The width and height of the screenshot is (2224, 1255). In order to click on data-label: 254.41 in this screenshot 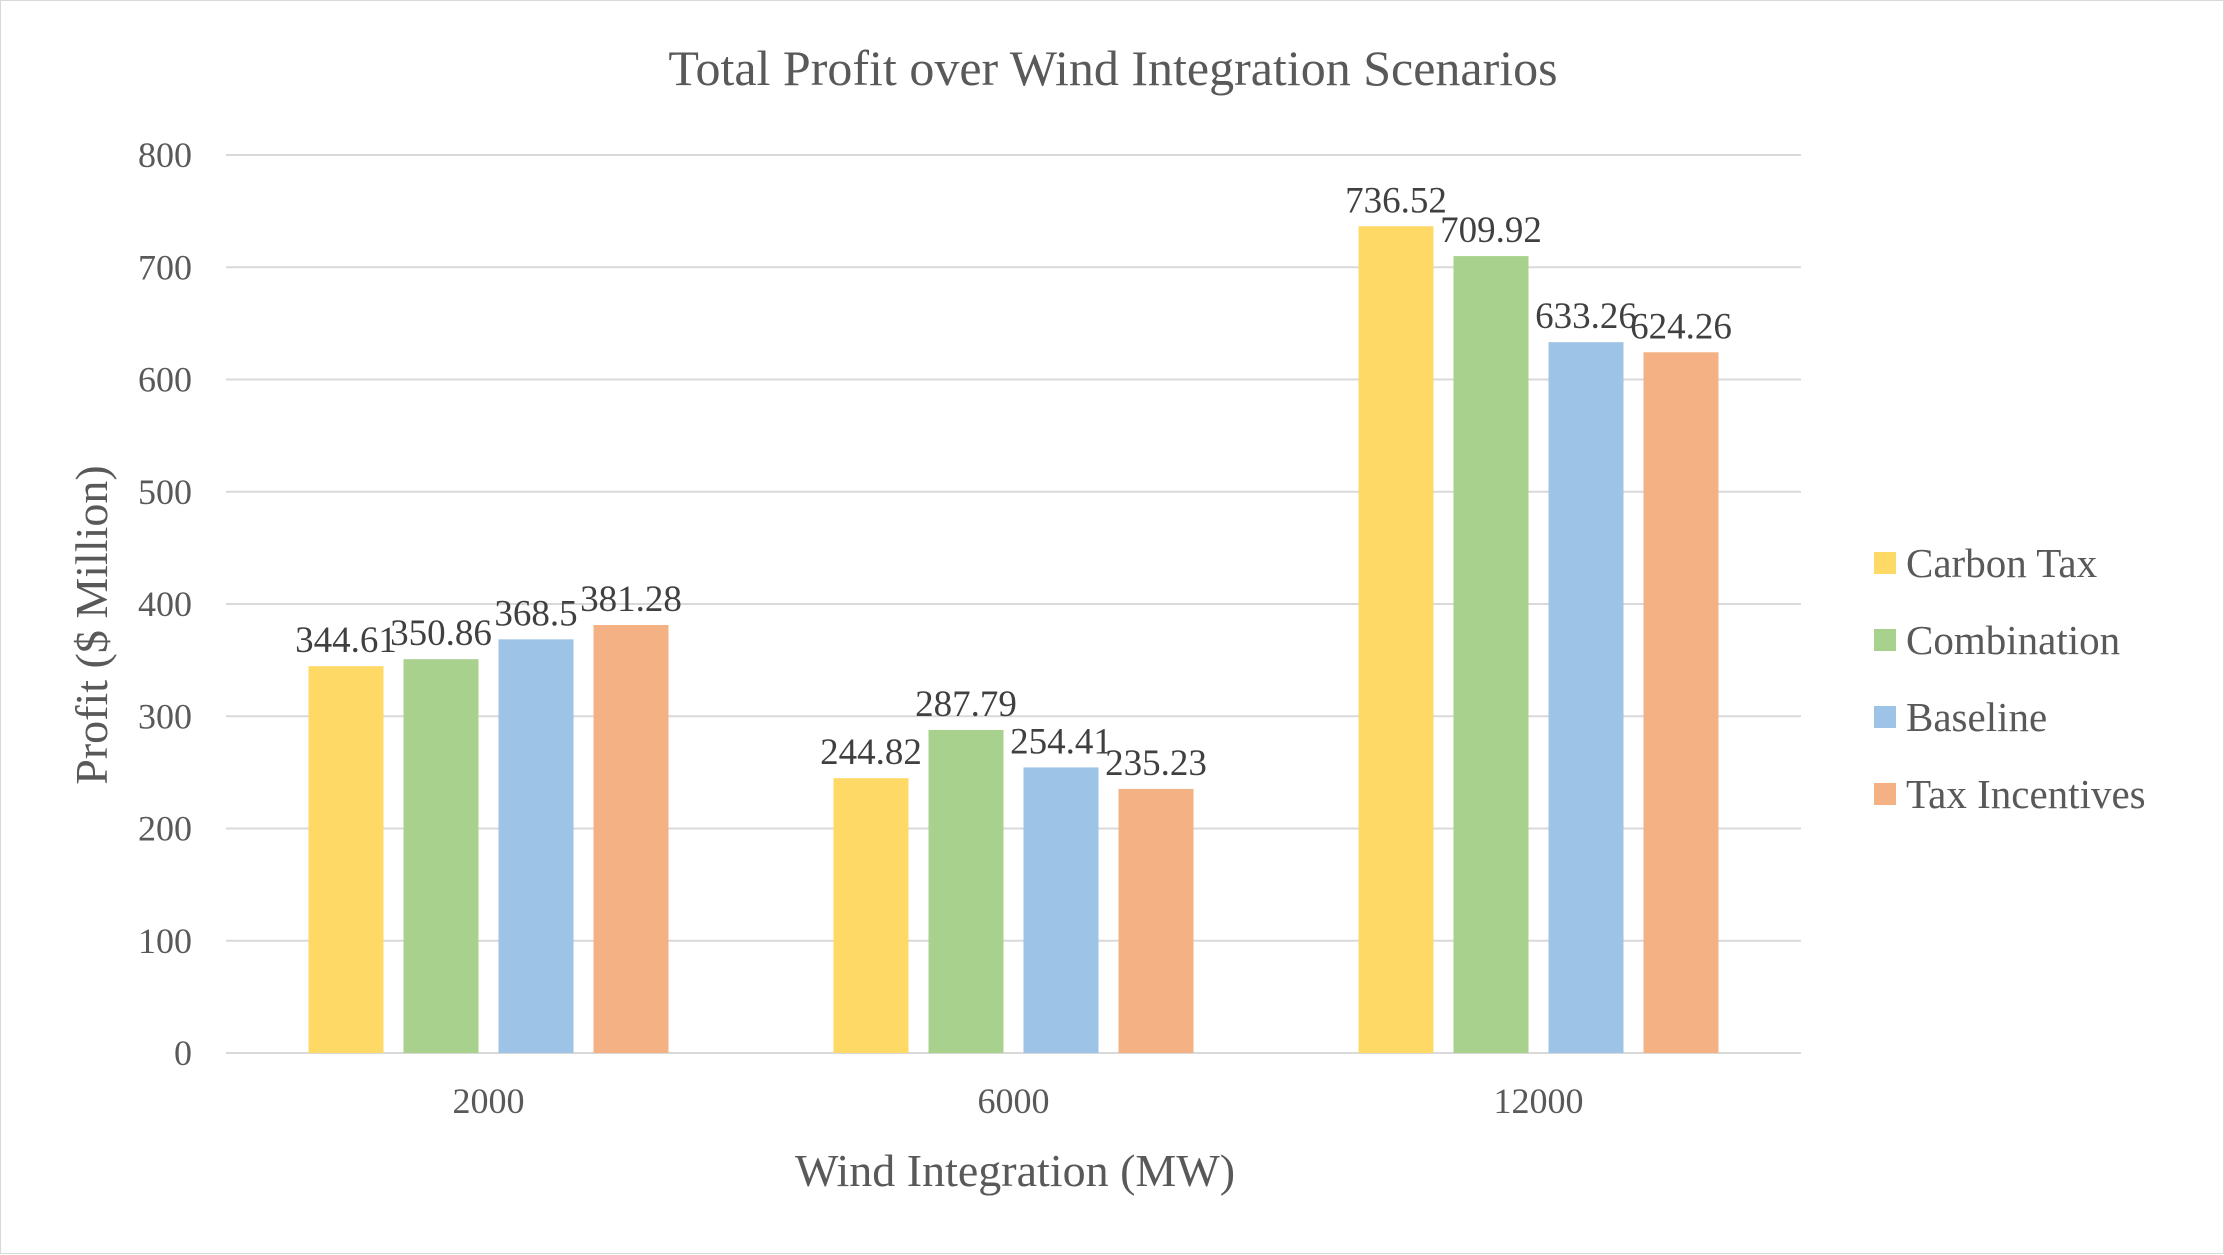, I will do `click(1061, 741)`.